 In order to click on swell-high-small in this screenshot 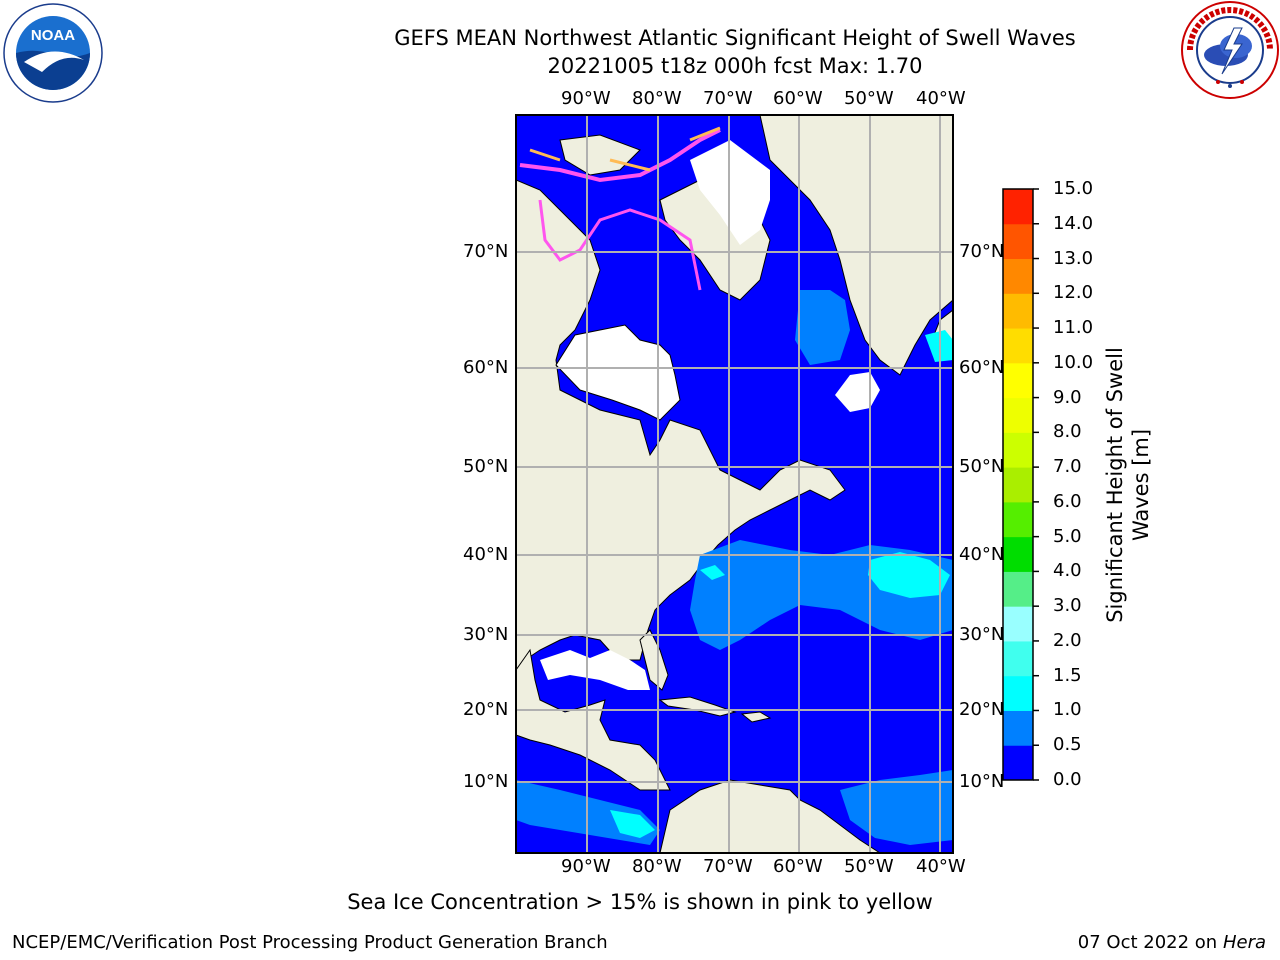, I will do `click(712, 572)`.